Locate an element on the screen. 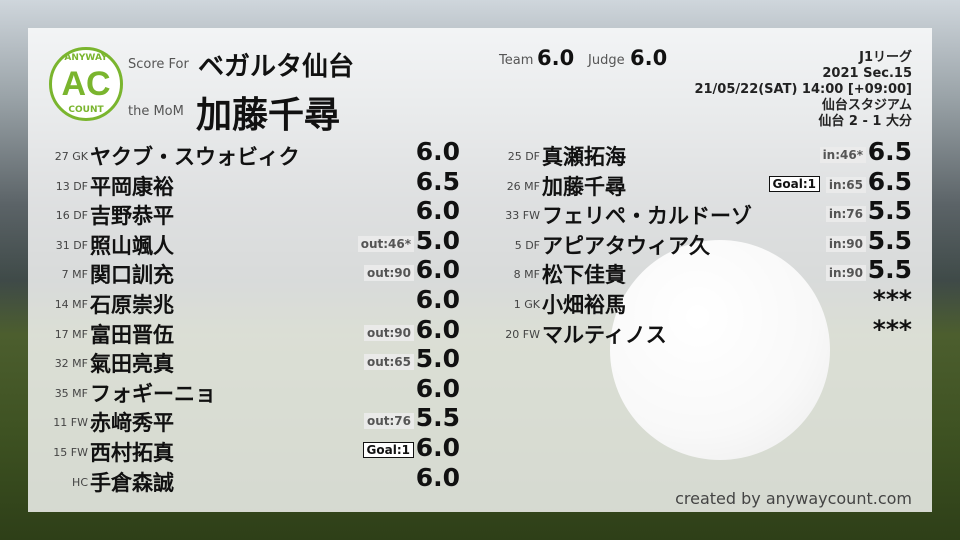 Image resolution: width=960 pixels, height=540 pixels. player-name: アピアタウィア久 is located at coordinates (626, 245).